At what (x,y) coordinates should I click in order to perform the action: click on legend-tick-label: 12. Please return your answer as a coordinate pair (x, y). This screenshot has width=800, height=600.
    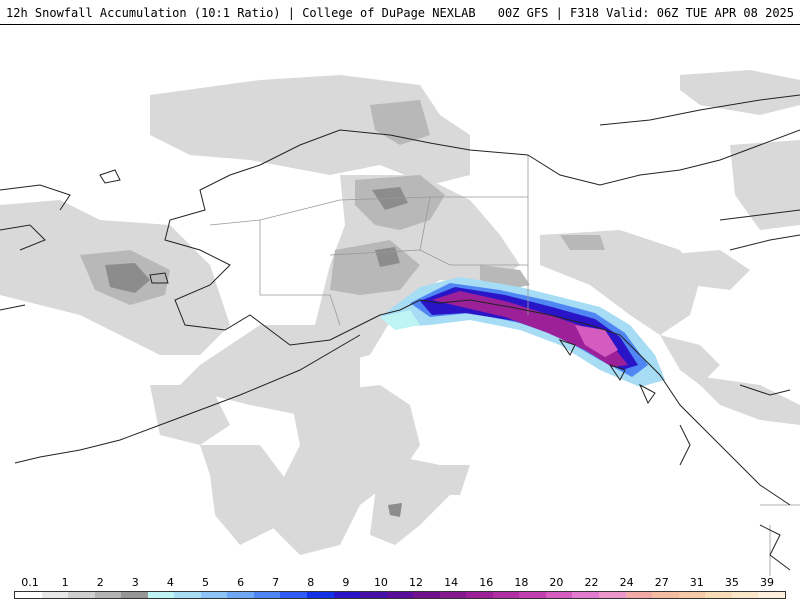
    Looking at the image, I should click on (416, 582).